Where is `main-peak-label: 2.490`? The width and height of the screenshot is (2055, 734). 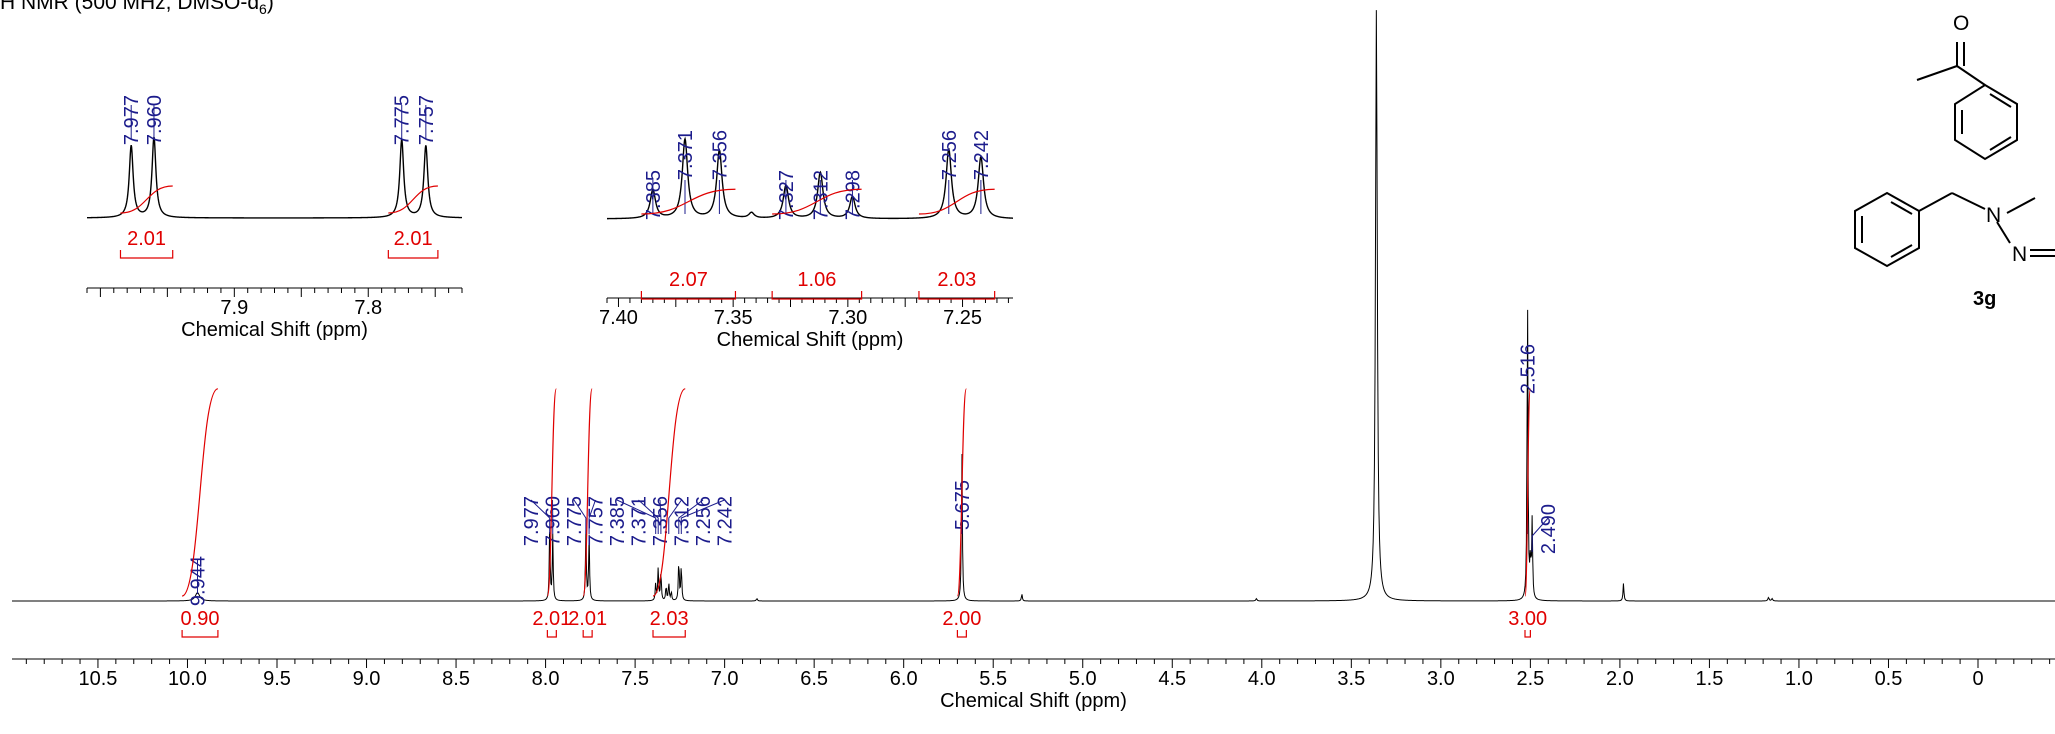
main-peak-label: 2.490 is located at coordinates (1549, 529).